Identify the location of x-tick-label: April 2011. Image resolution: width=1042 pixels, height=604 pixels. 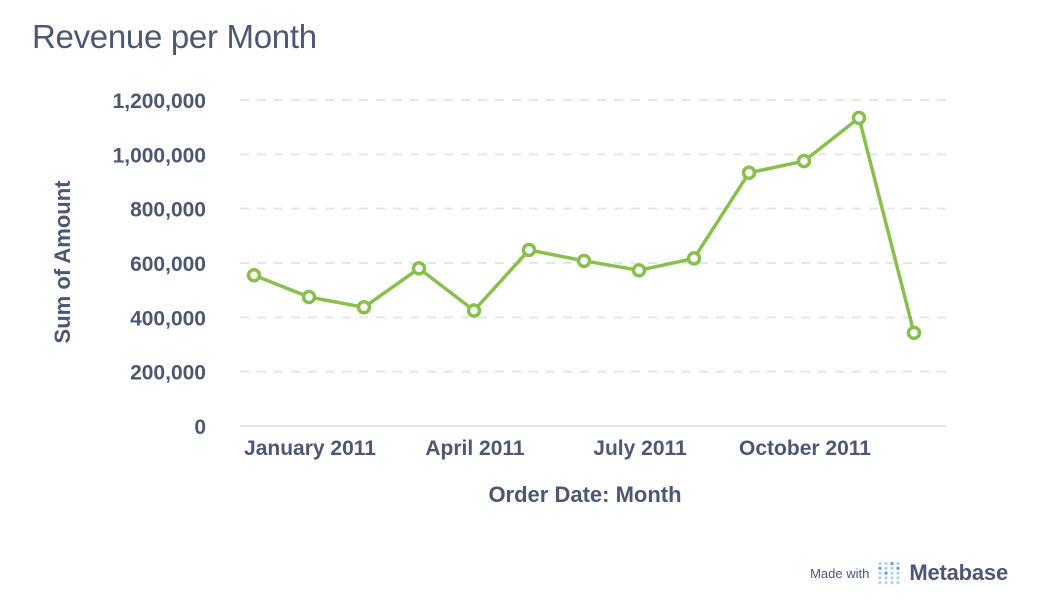
(475, 448).